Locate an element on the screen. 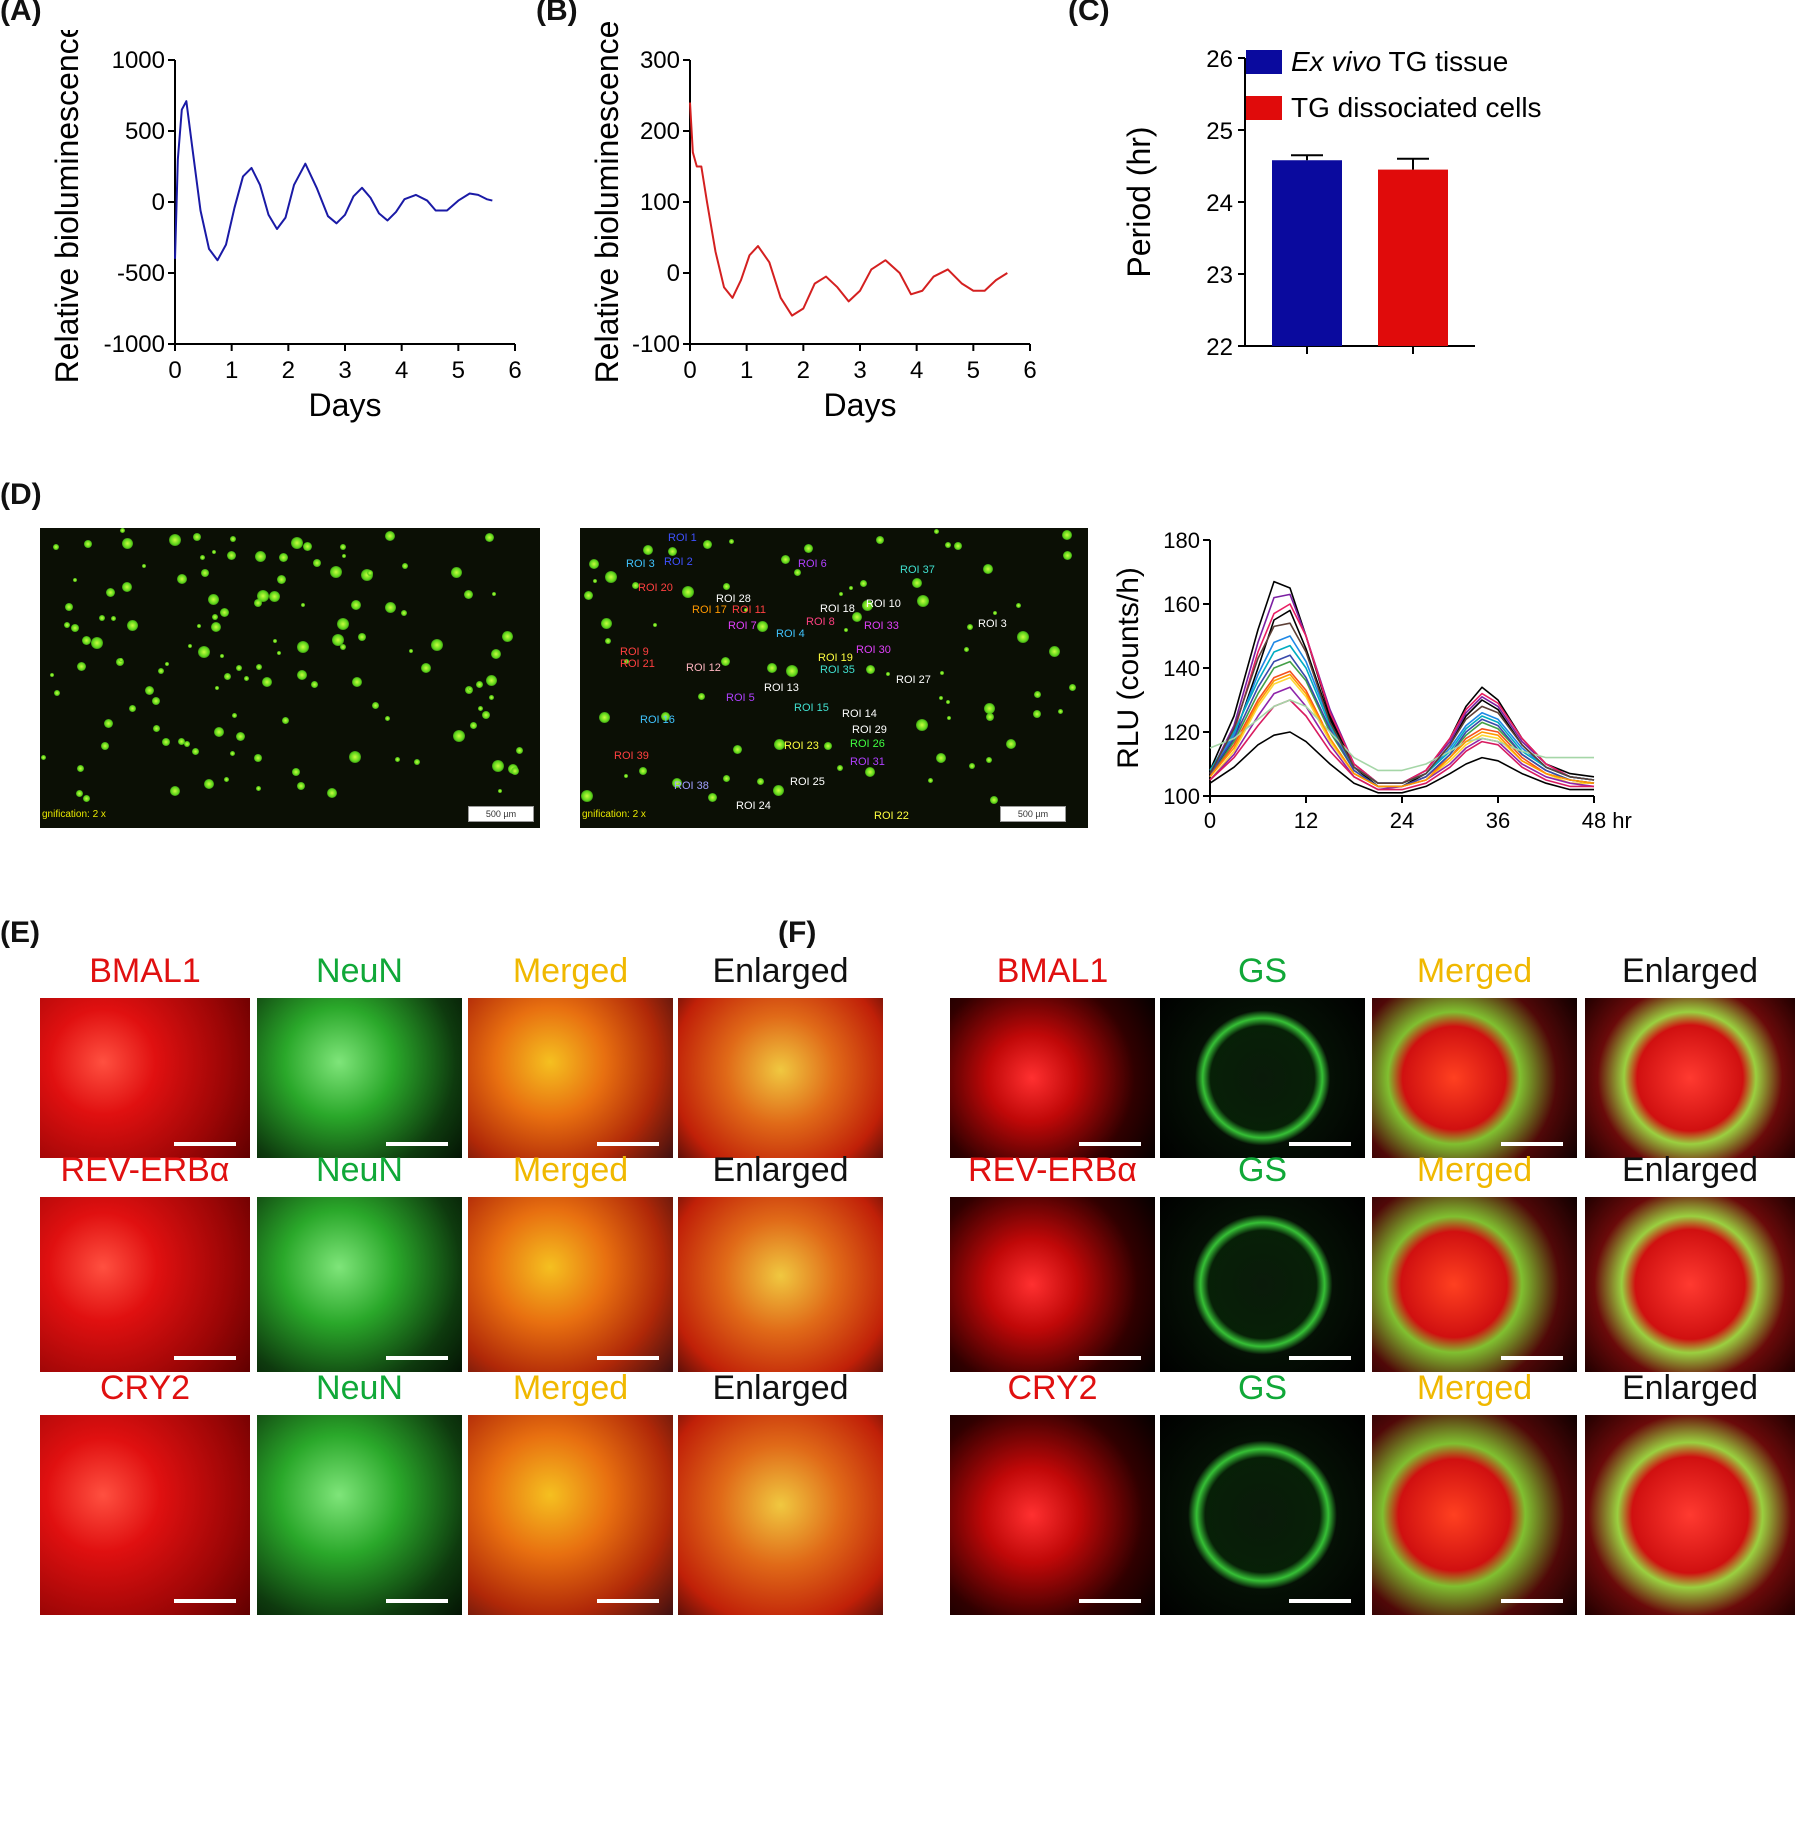 This screenshot has height=1839, width=1800. panel-label-a: (A) is located at coordinates (21, 13).